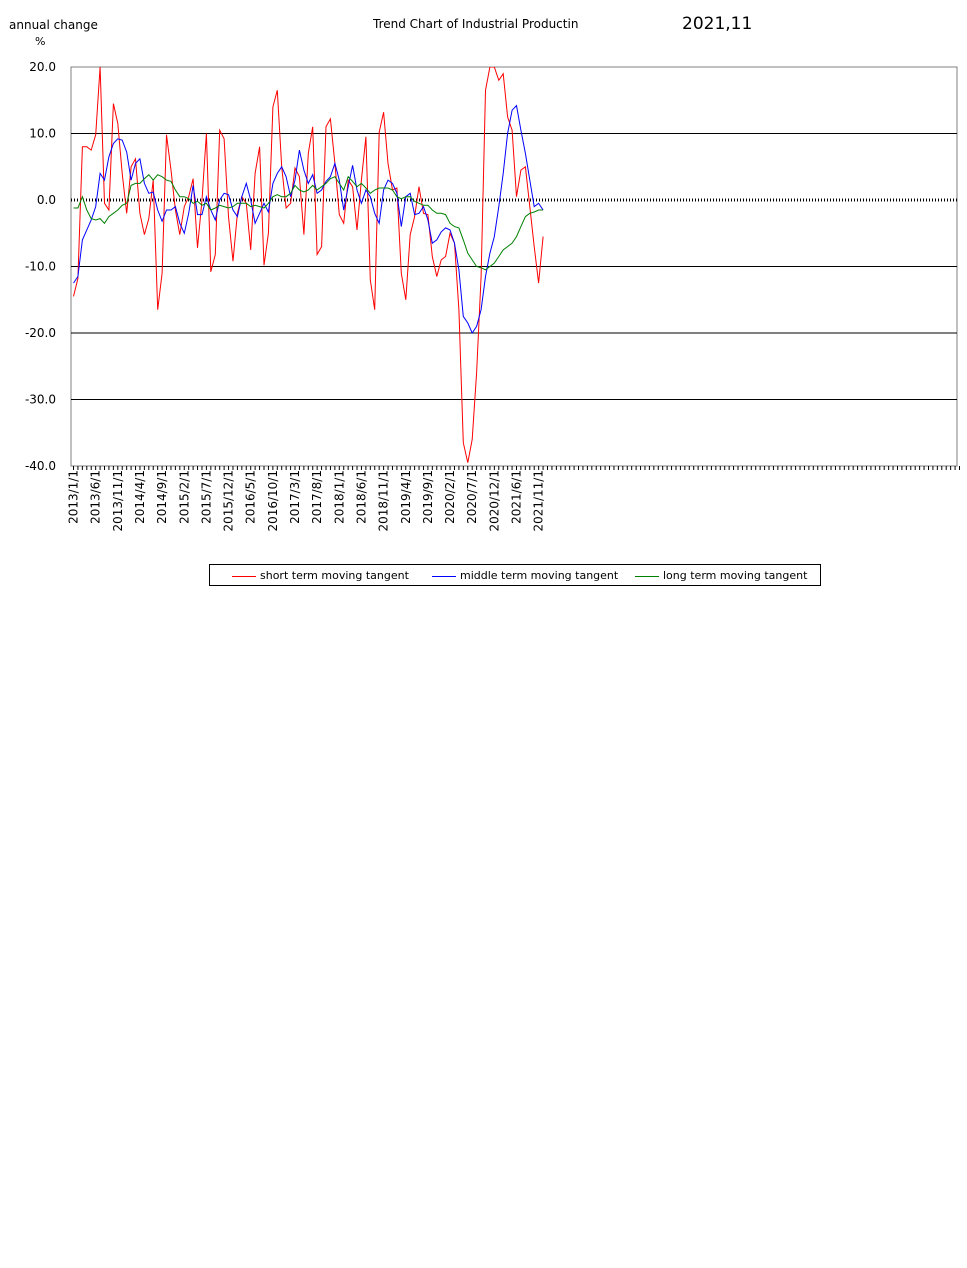 The image size is (967, 1268). I want to click on x-tick-label: 2015/7/1, so click(206, 497).